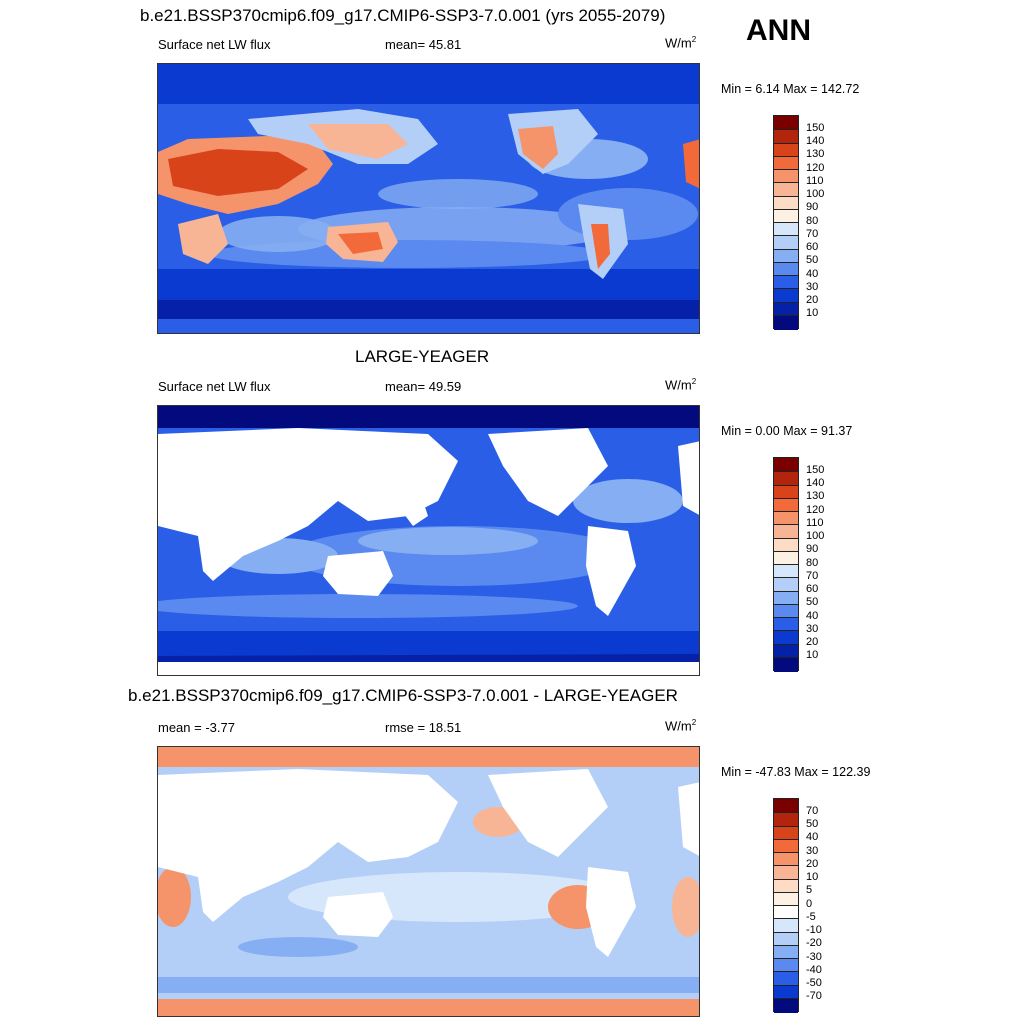 The image size is (1024, 1024). Describe the element at coordinates (778, 30) in the screenshot. I see `season-label: ANN` at that location.